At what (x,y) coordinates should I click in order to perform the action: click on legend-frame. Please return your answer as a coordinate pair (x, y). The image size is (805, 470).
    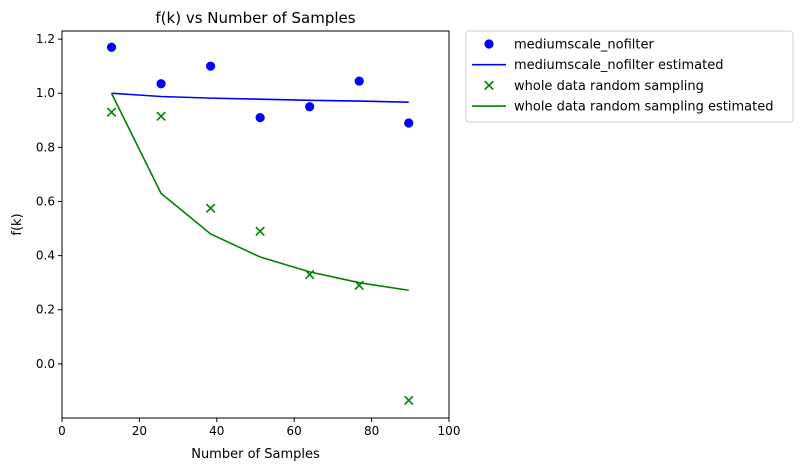
    Looking at the image, I should click on (629, 76).